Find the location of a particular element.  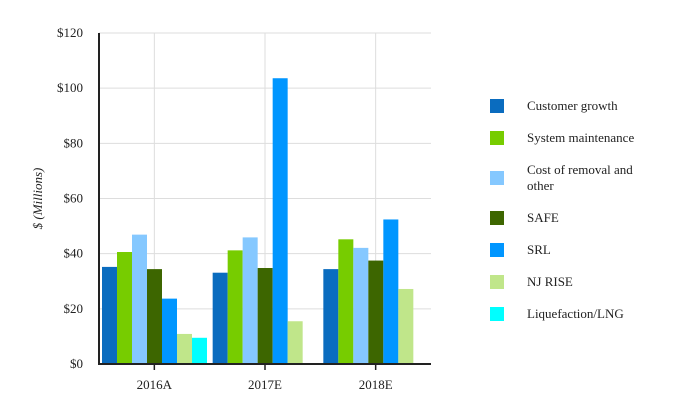

legend-label: SAFE is located at coordinates (543, 217).